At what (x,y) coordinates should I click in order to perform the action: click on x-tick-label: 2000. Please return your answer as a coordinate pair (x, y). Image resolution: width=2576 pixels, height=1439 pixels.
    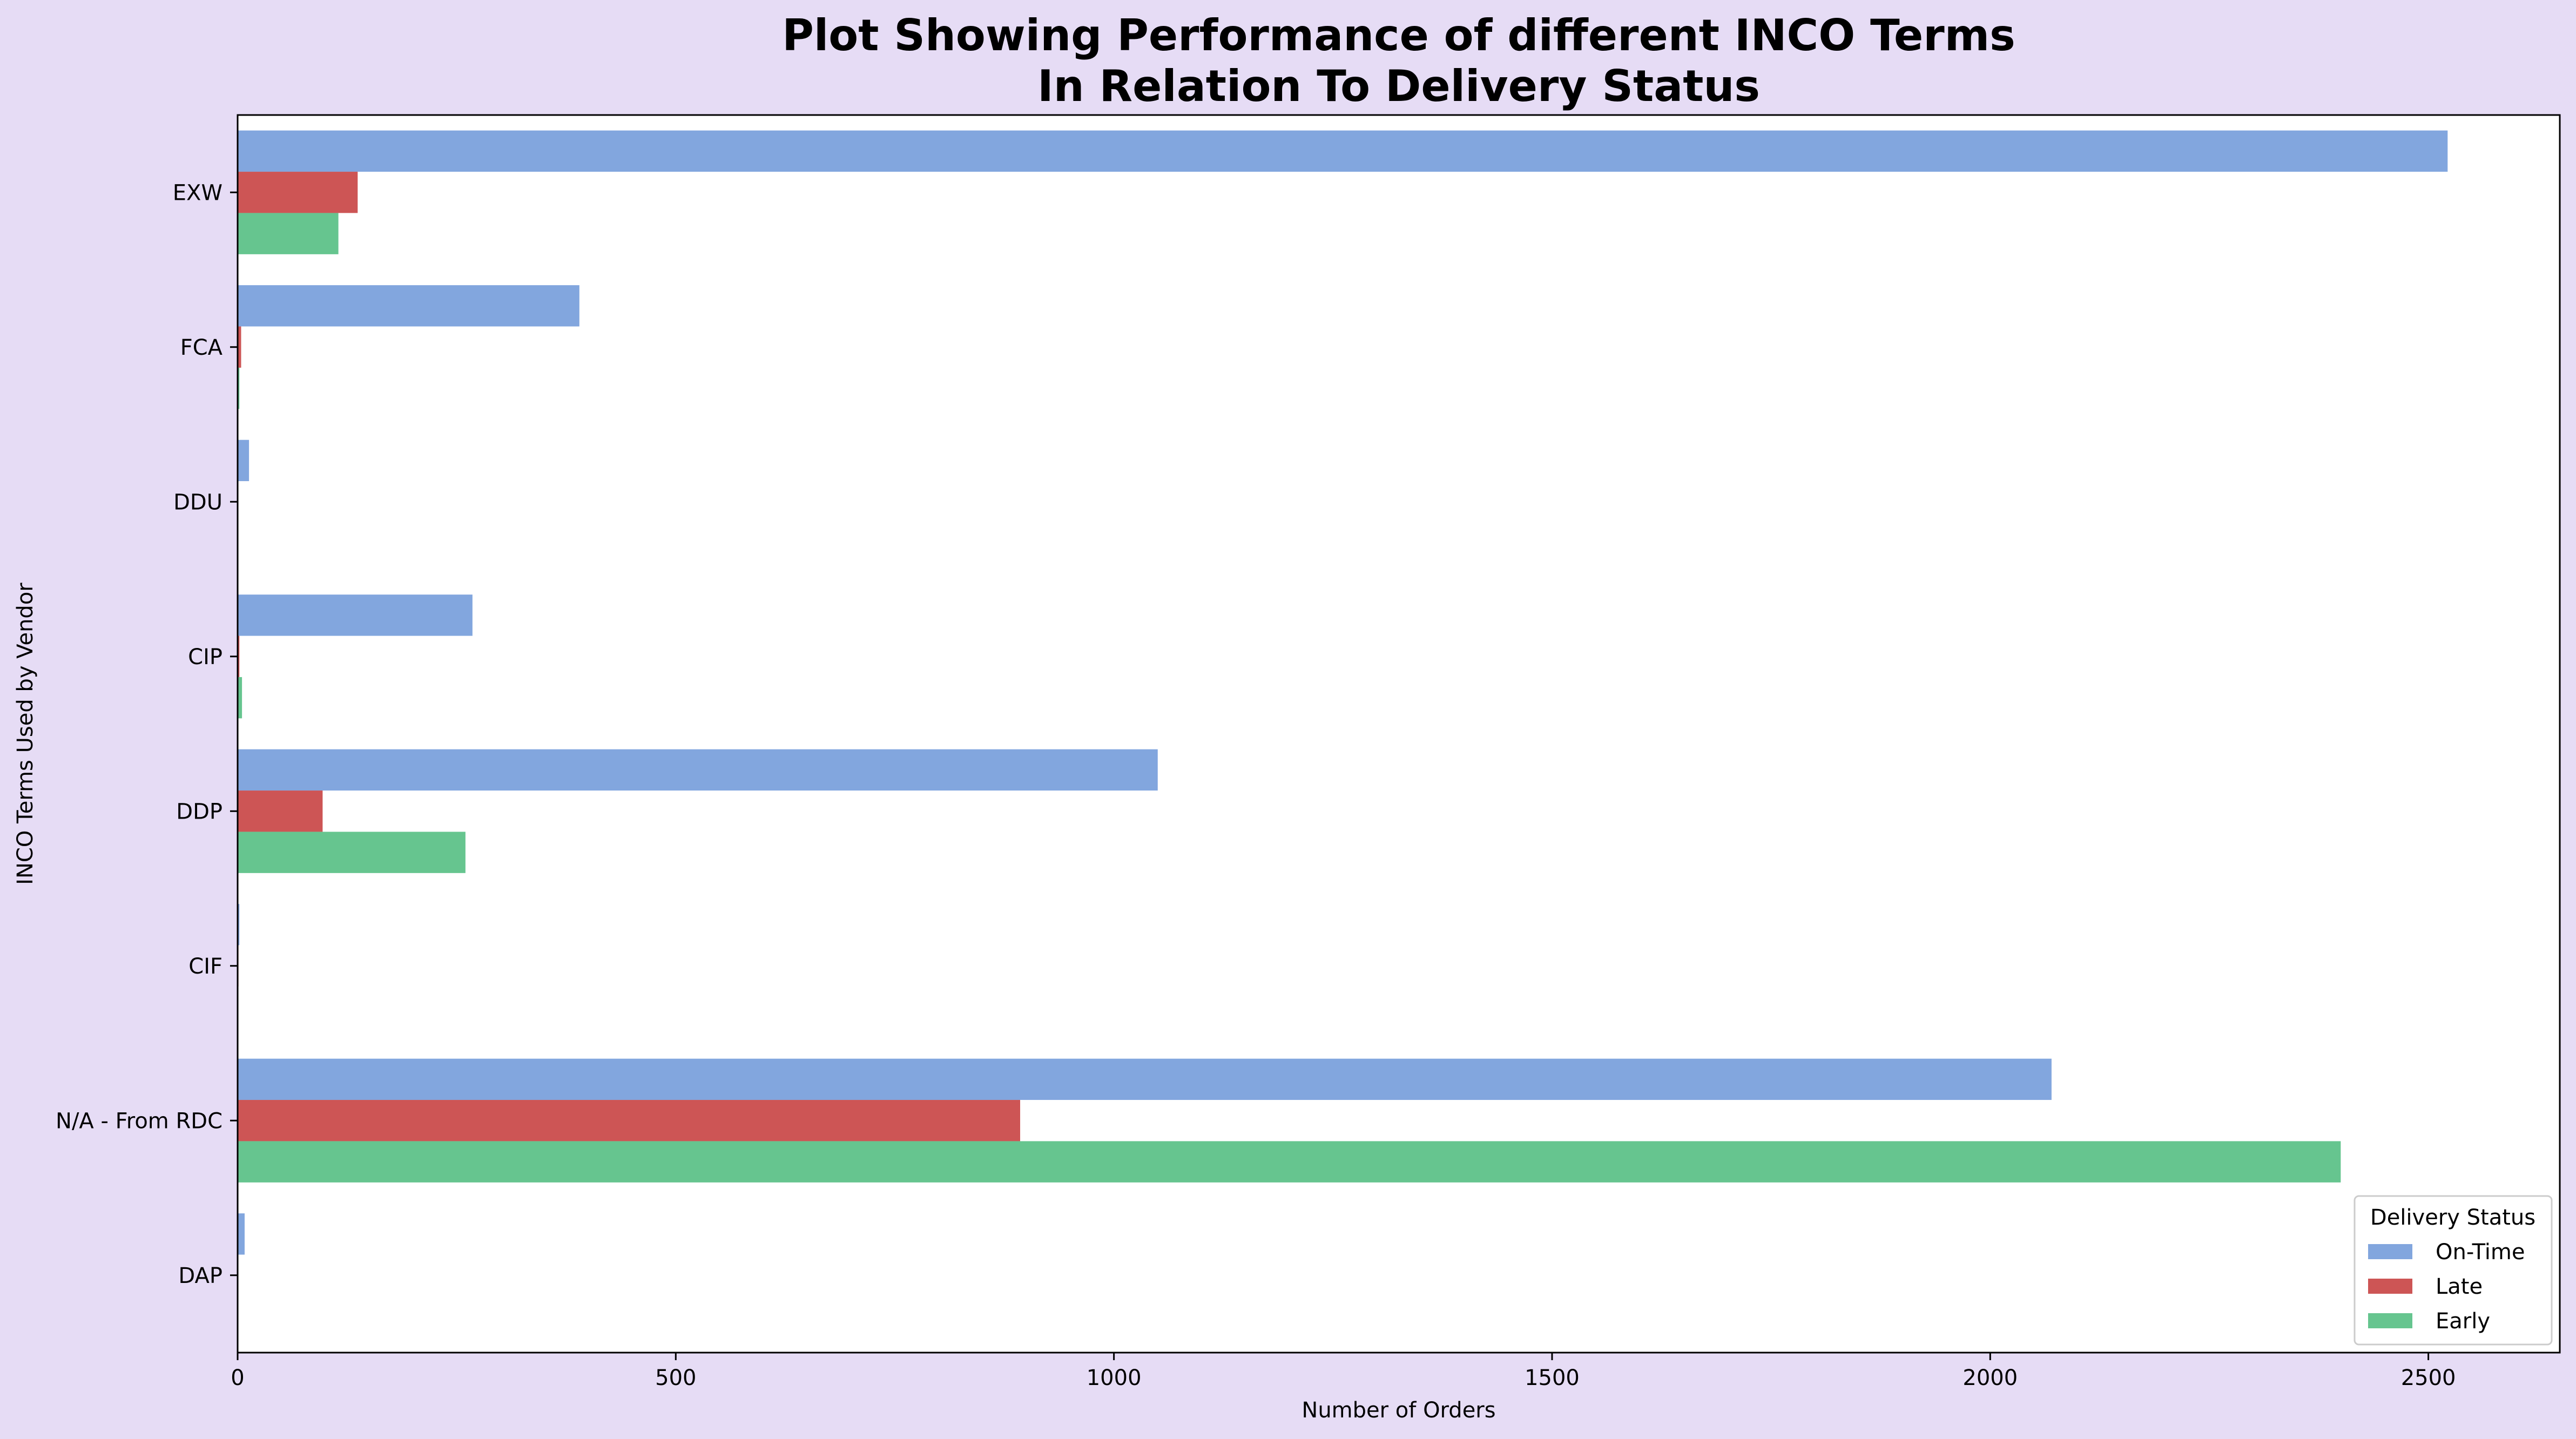
    Looking at the image, I should click on (1990, 1378).